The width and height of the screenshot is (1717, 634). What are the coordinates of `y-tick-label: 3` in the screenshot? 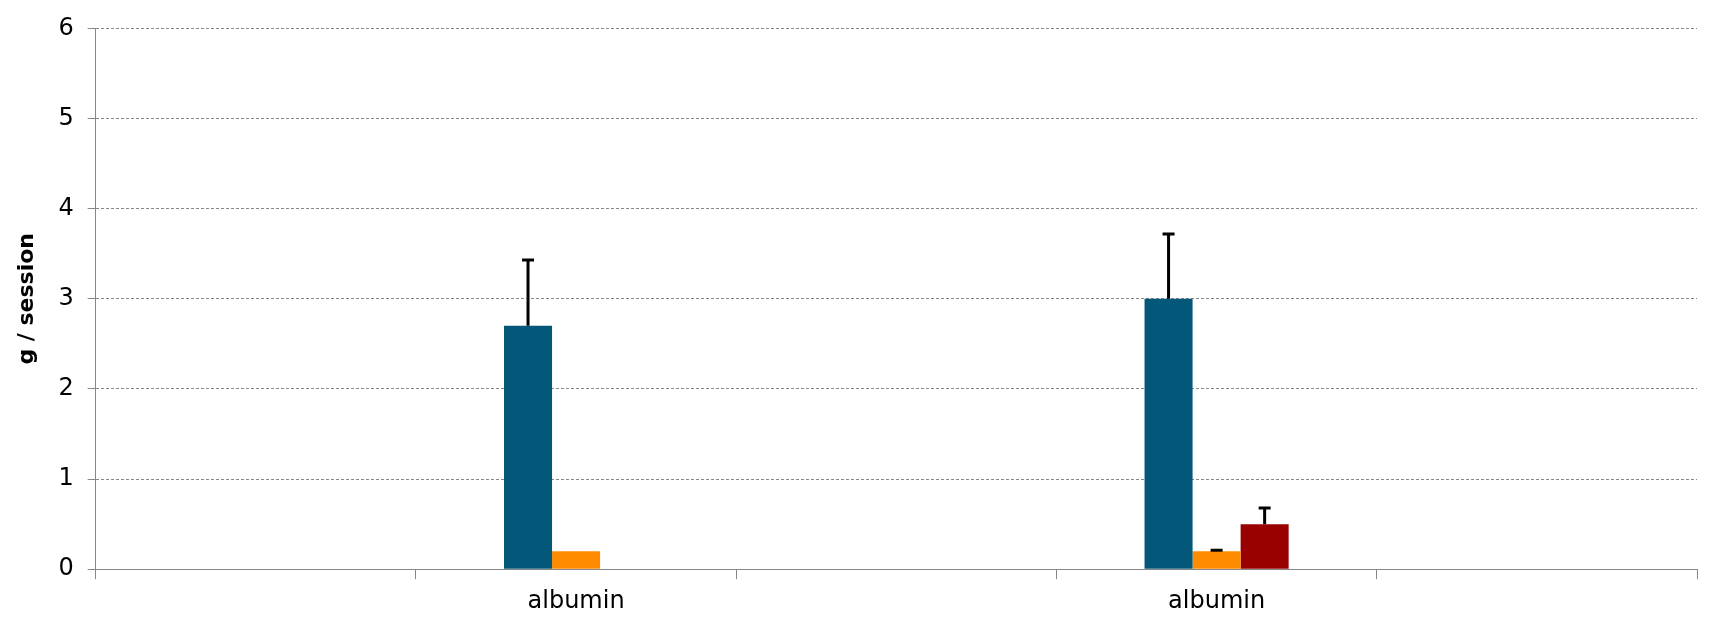 It's located at (66, 297).